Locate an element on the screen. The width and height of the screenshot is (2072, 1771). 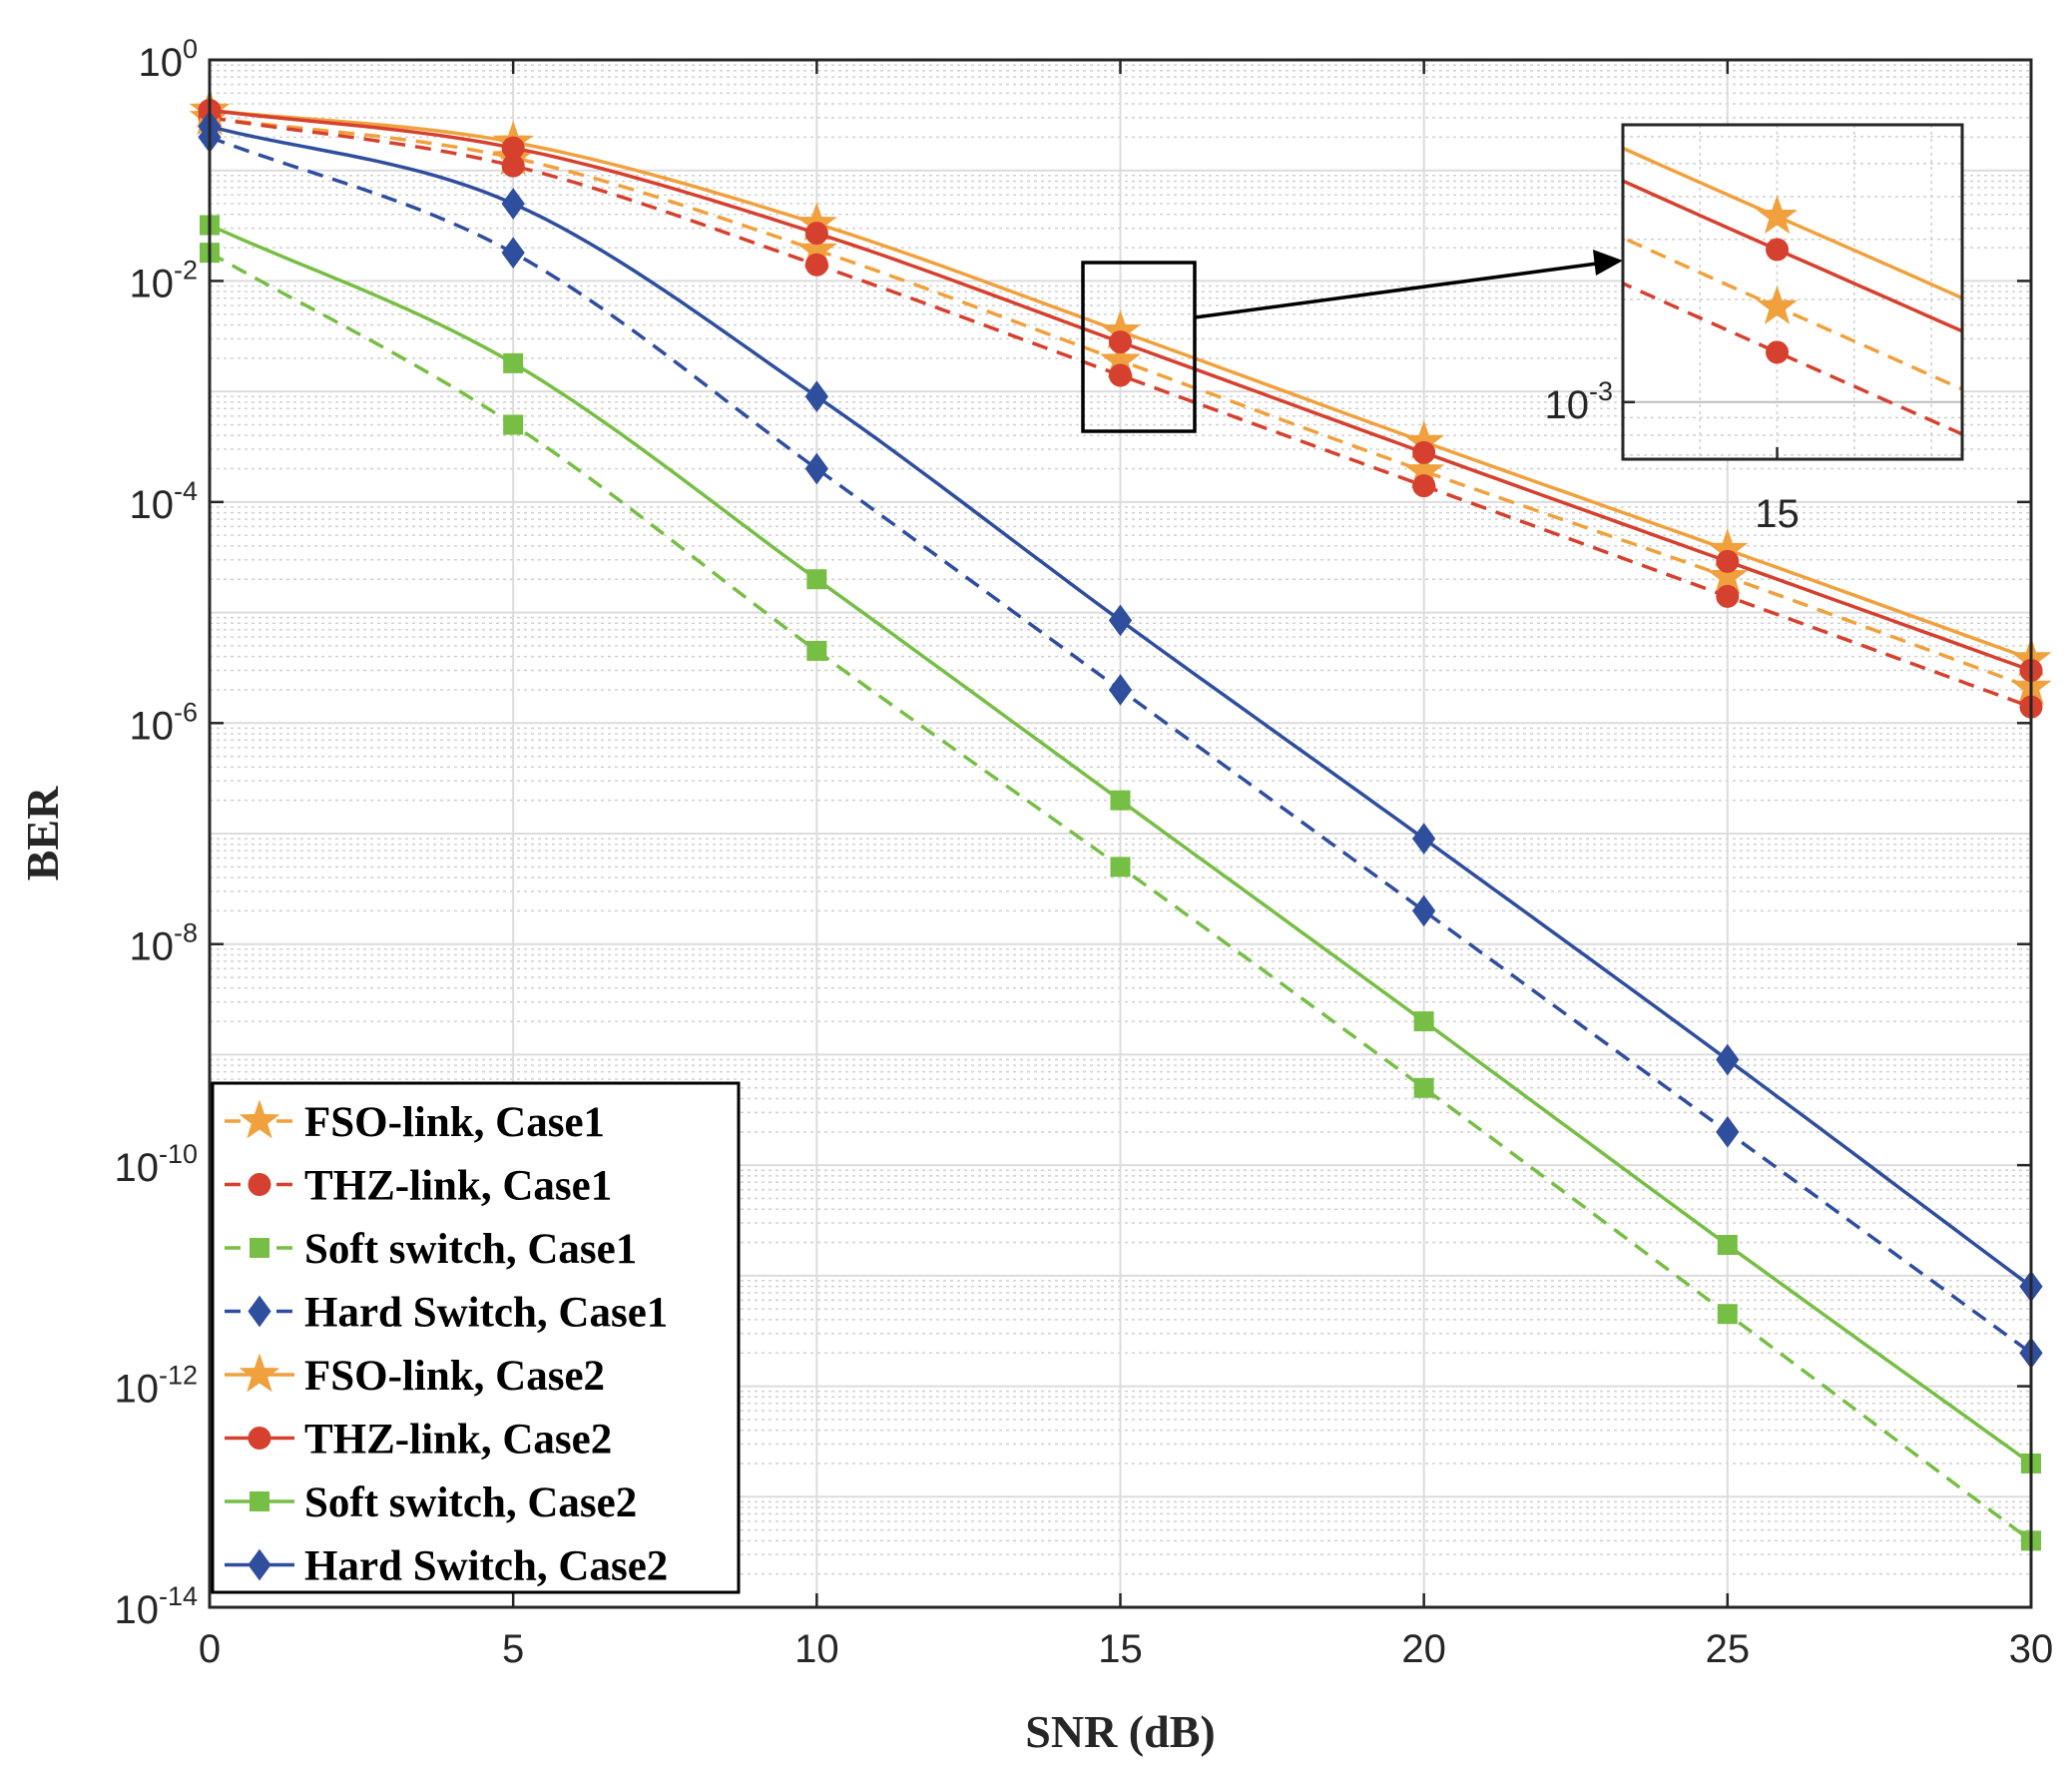
inset-zoom-plot: 15 10-3 is located at coordinates (1754, 329).